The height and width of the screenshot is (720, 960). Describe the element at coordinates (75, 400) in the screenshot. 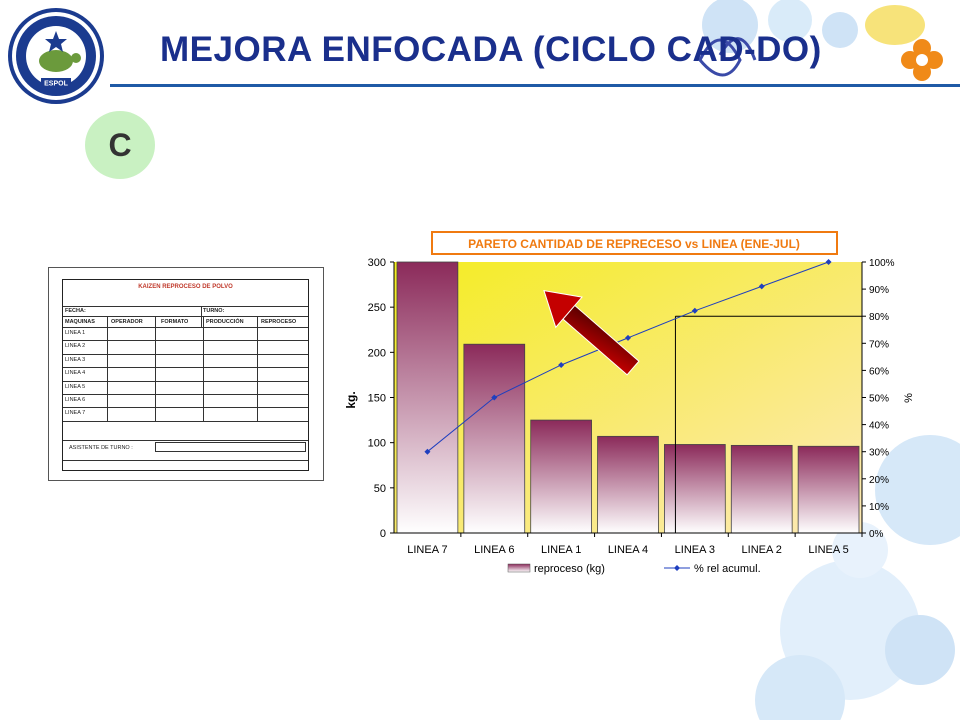

I see `form-row-label: LINEA 6` at that location.